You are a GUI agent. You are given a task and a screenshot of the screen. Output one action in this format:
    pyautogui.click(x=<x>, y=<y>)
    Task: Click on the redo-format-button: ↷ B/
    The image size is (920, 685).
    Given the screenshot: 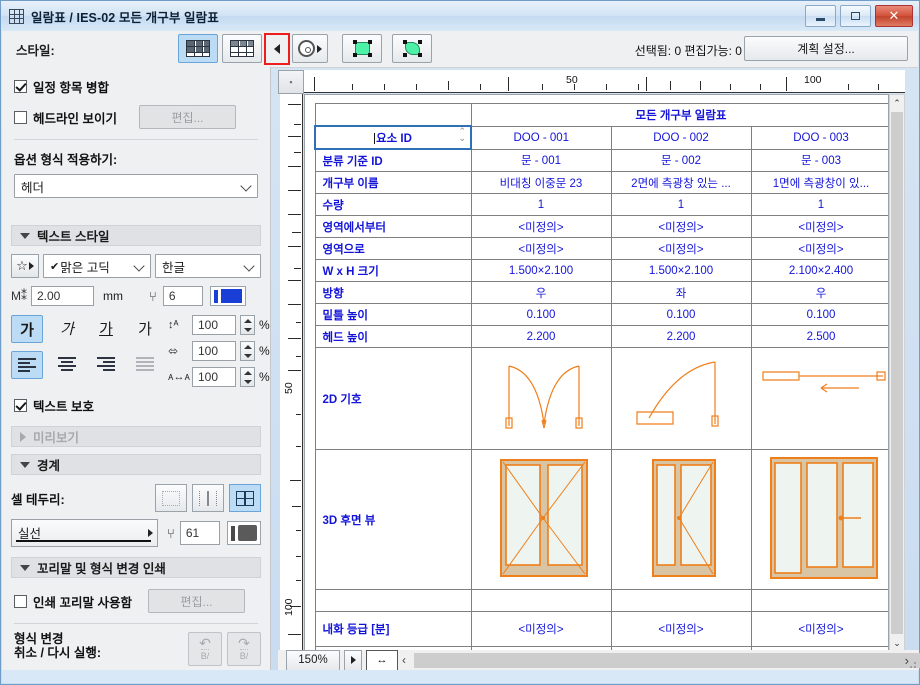 What is the action you would take?
    pyautogui.click(x=244, y=649)
    